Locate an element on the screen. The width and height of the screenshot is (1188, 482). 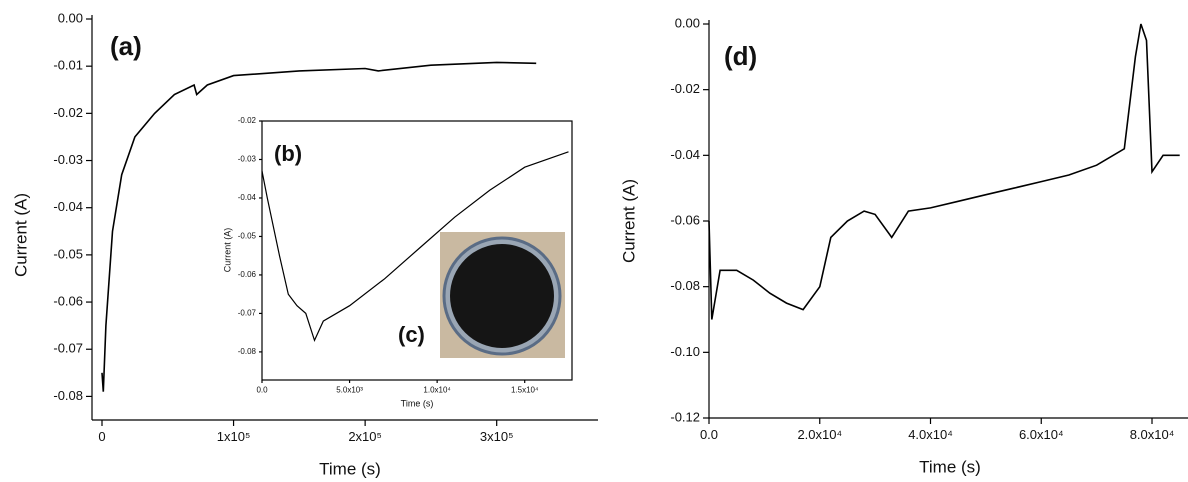
y-tick-label: -0.01 is located at coordinates (68, 65).